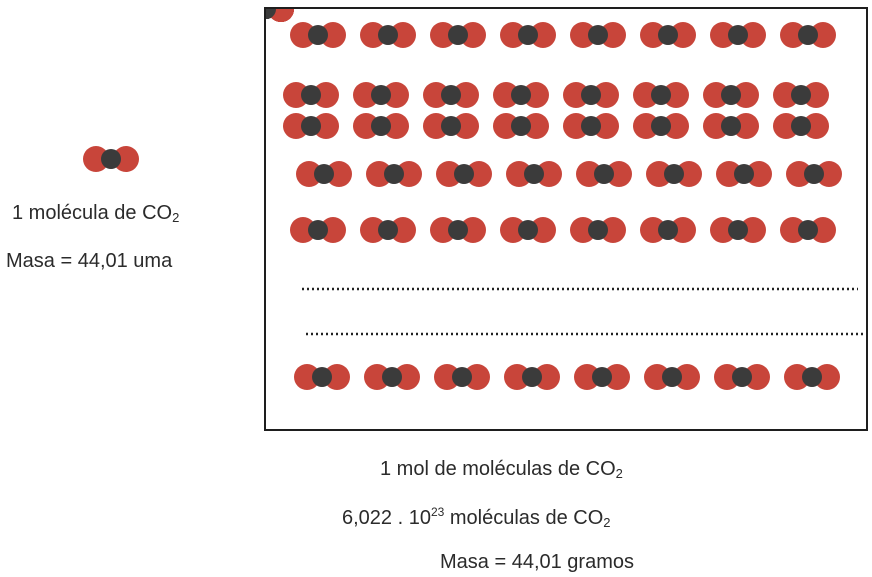 This screenshot has width=872, height=577. Describe the element at coordinates (476, 517) in the screenshot. I see `caption-avogadro: 6,022 . 1023 moléculas de CO2` at that location.